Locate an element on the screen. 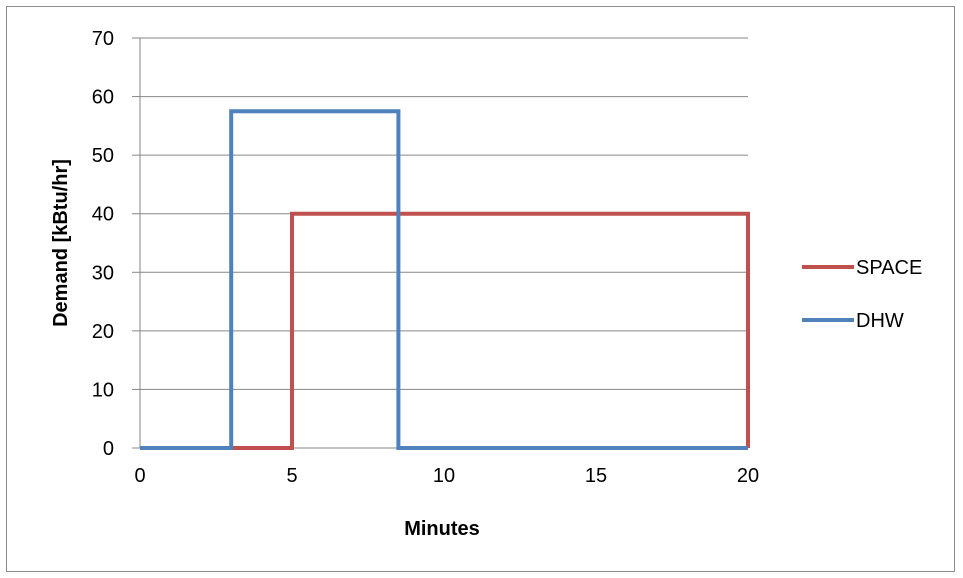 The width and height of the screenshot is (963, 578). y-tick-label: 60 is located at coordinates (103, 98).